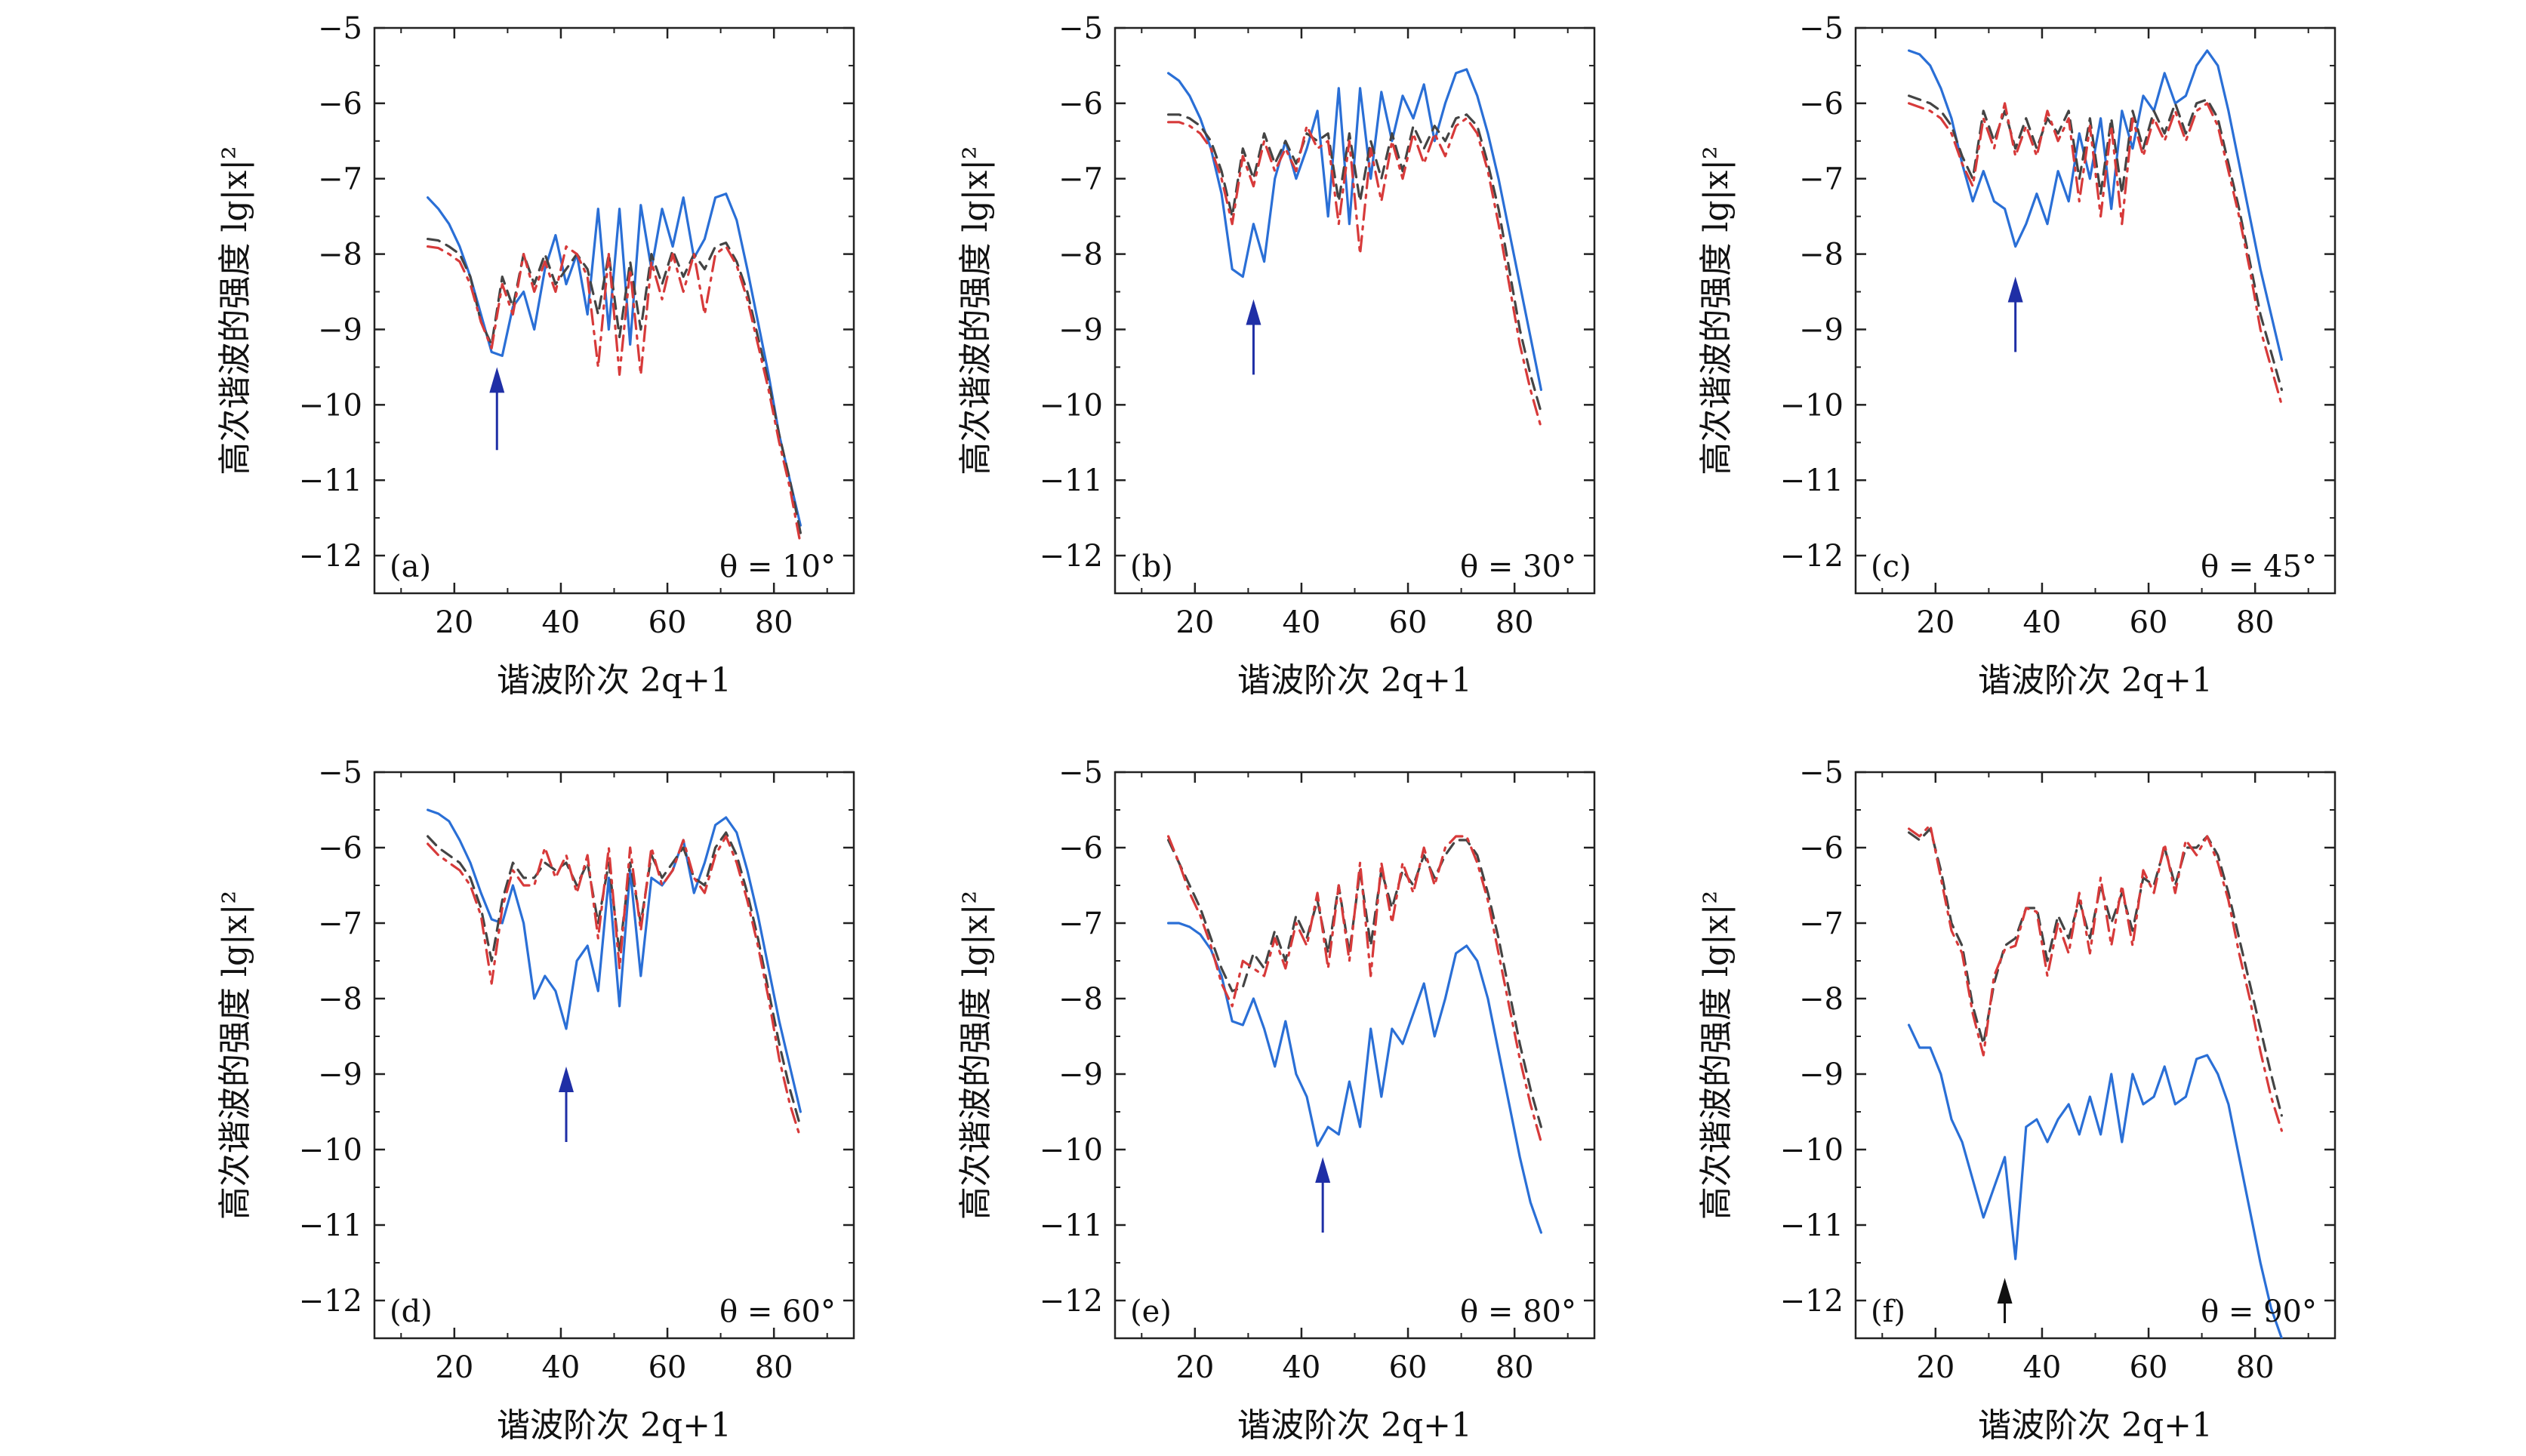  Describe the element at coordinates (411, 1311) in the screenshot. I see `panel-tag: (d)` at that location.